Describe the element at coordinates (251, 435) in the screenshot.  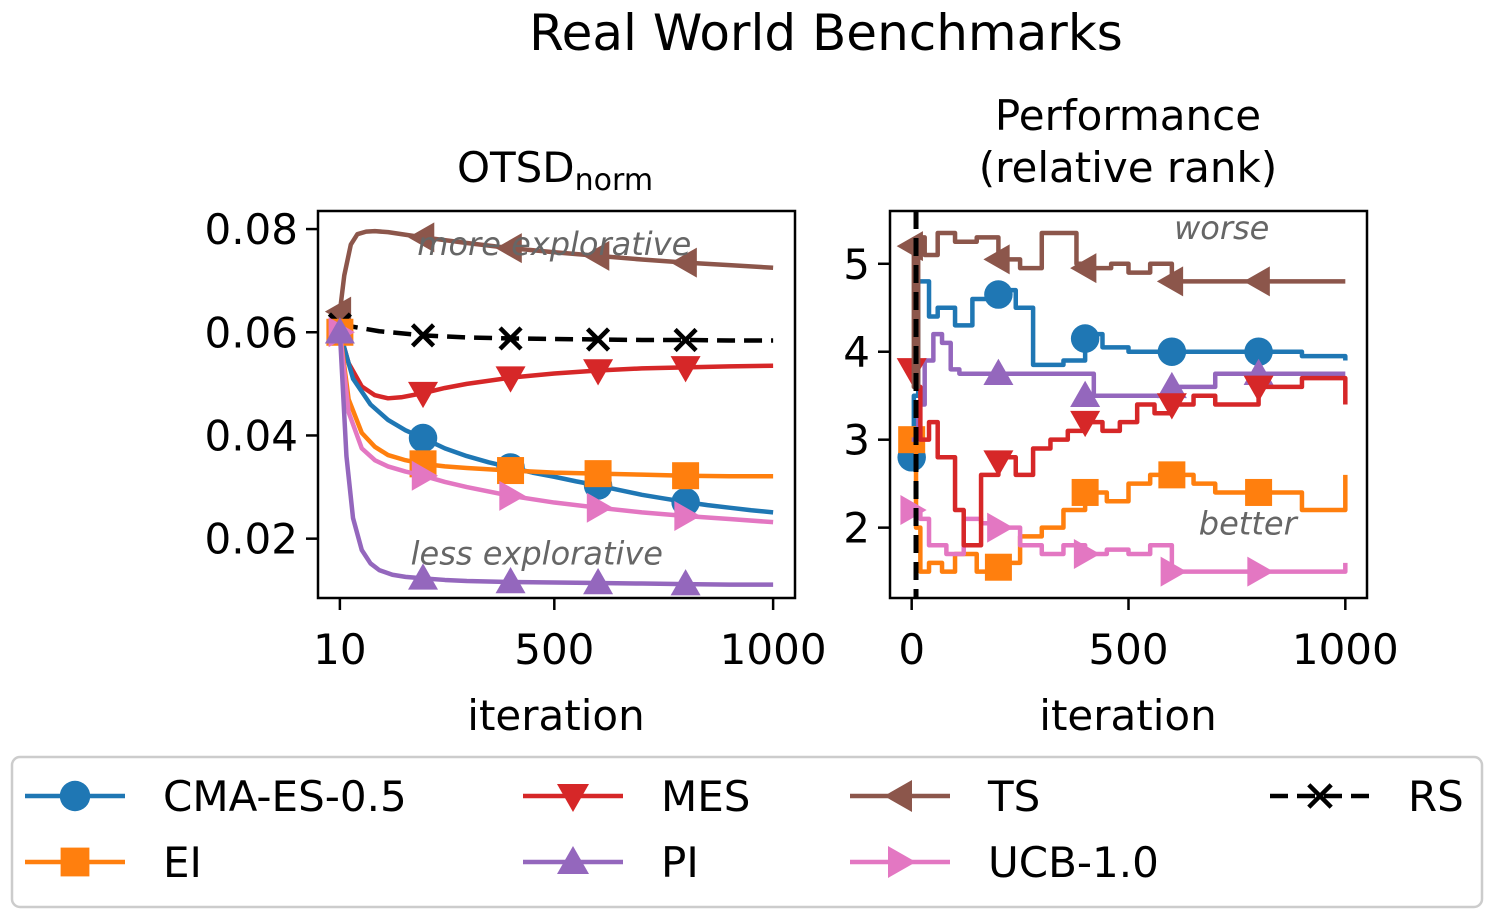
I see `y-tick-label: 0.04` at that location.